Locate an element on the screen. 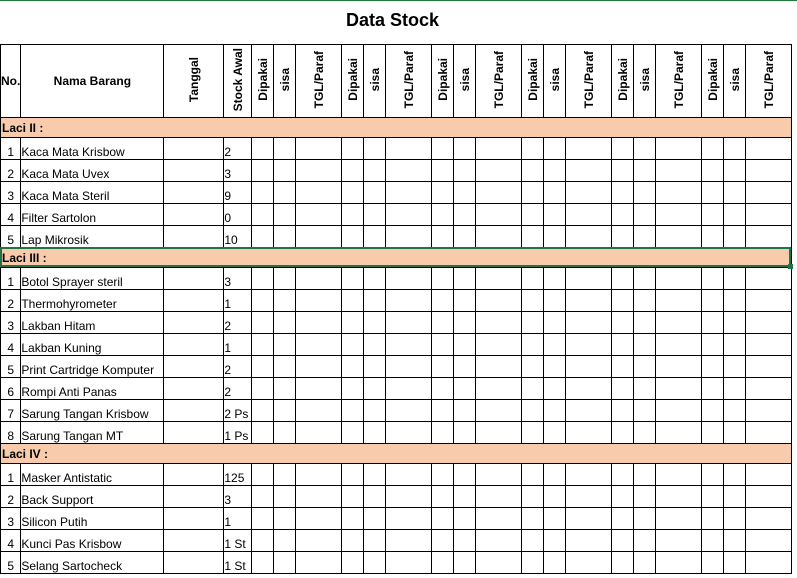  header-sisa-3: sisa is located at coordinates (465, 81).